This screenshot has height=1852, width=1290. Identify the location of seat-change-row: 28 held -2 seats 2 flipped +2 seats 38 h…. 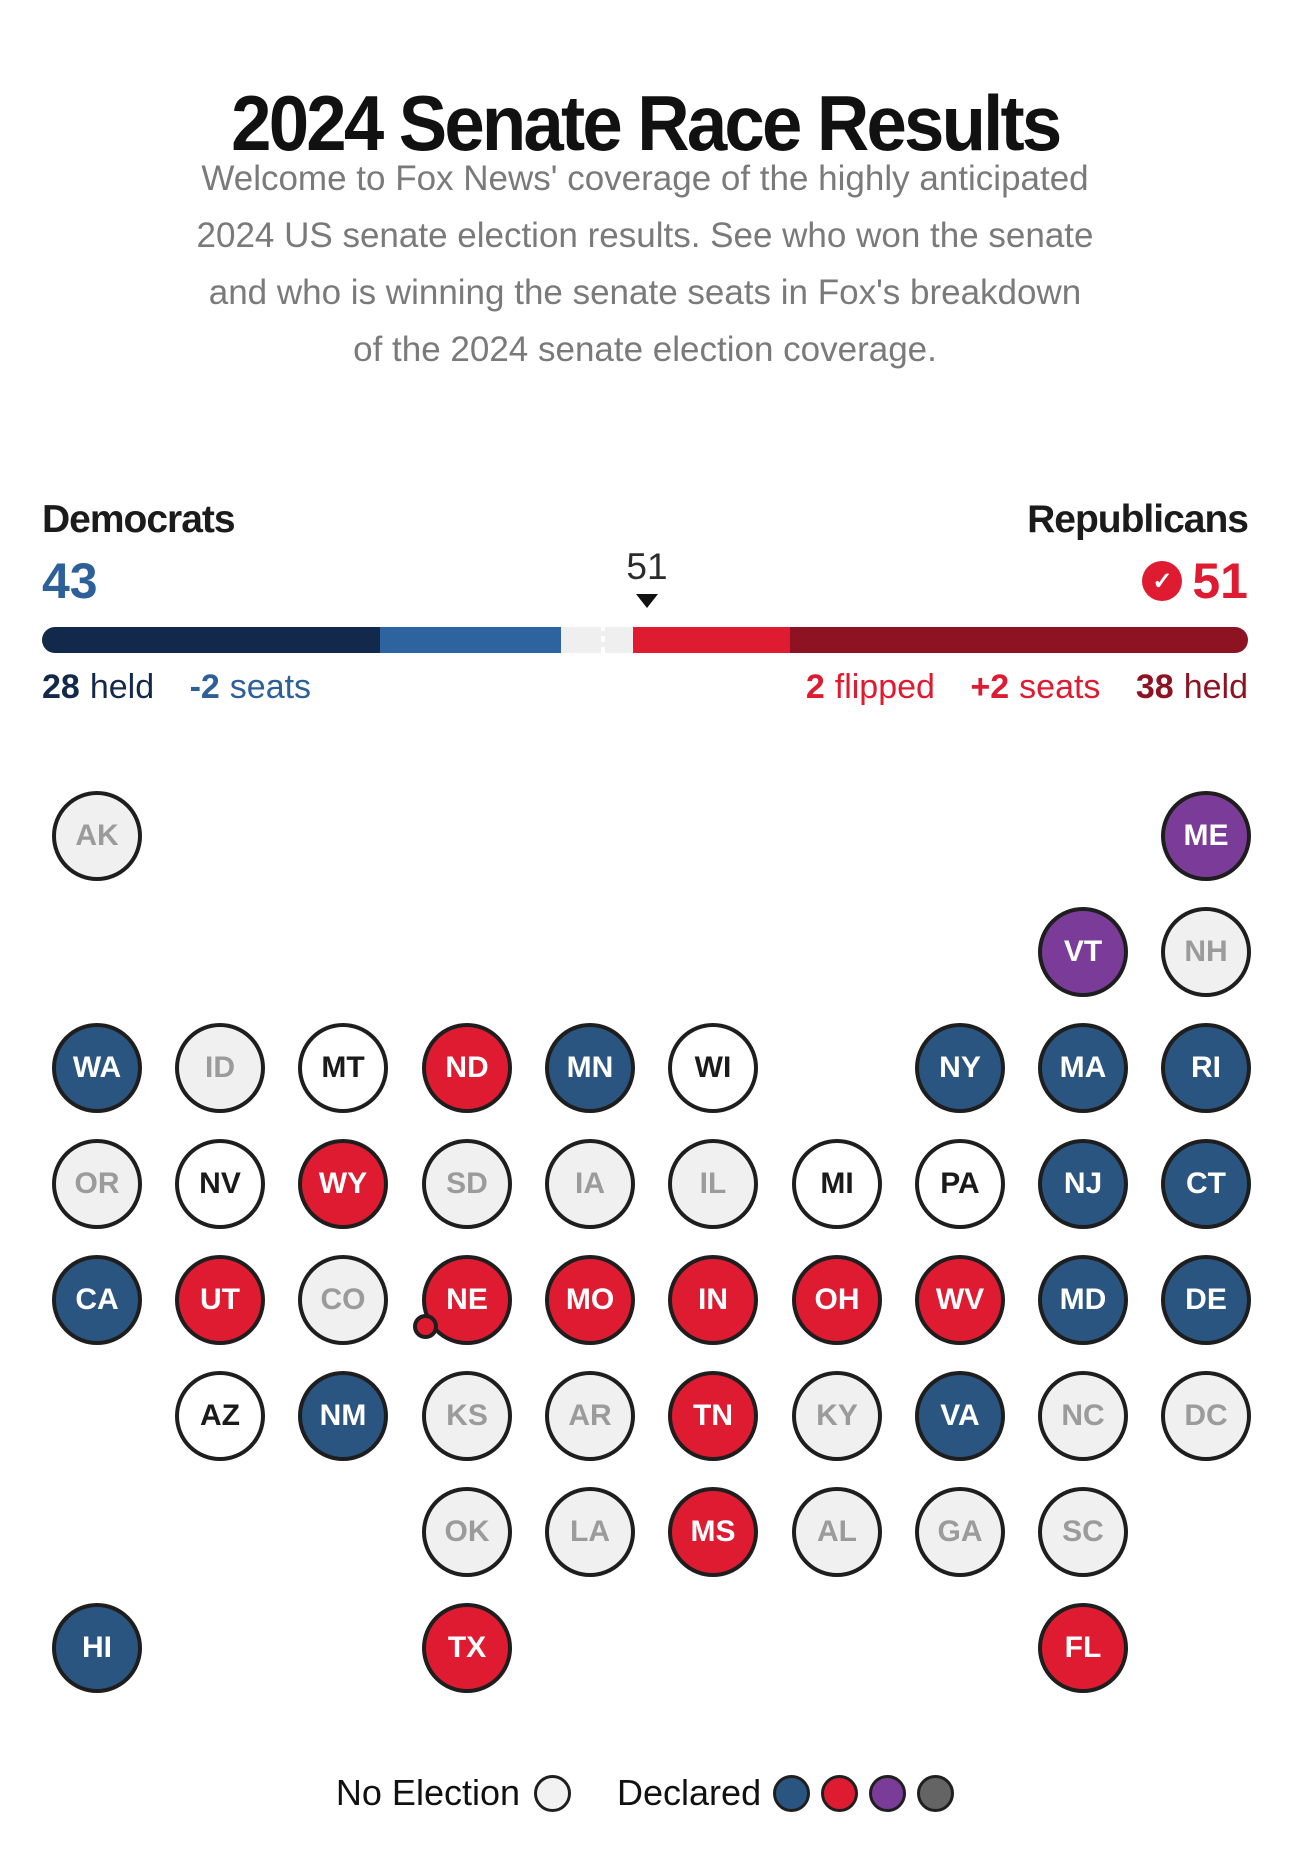
(645, 687).